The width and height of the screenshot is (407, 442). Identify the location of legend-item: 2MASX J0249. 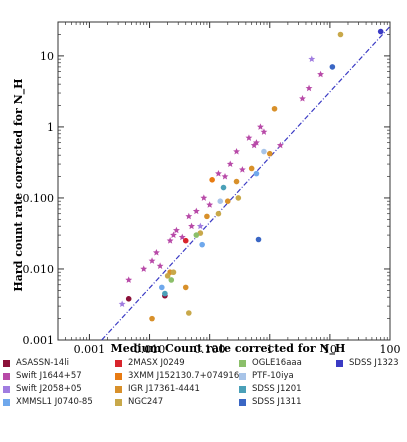
(150, 363).